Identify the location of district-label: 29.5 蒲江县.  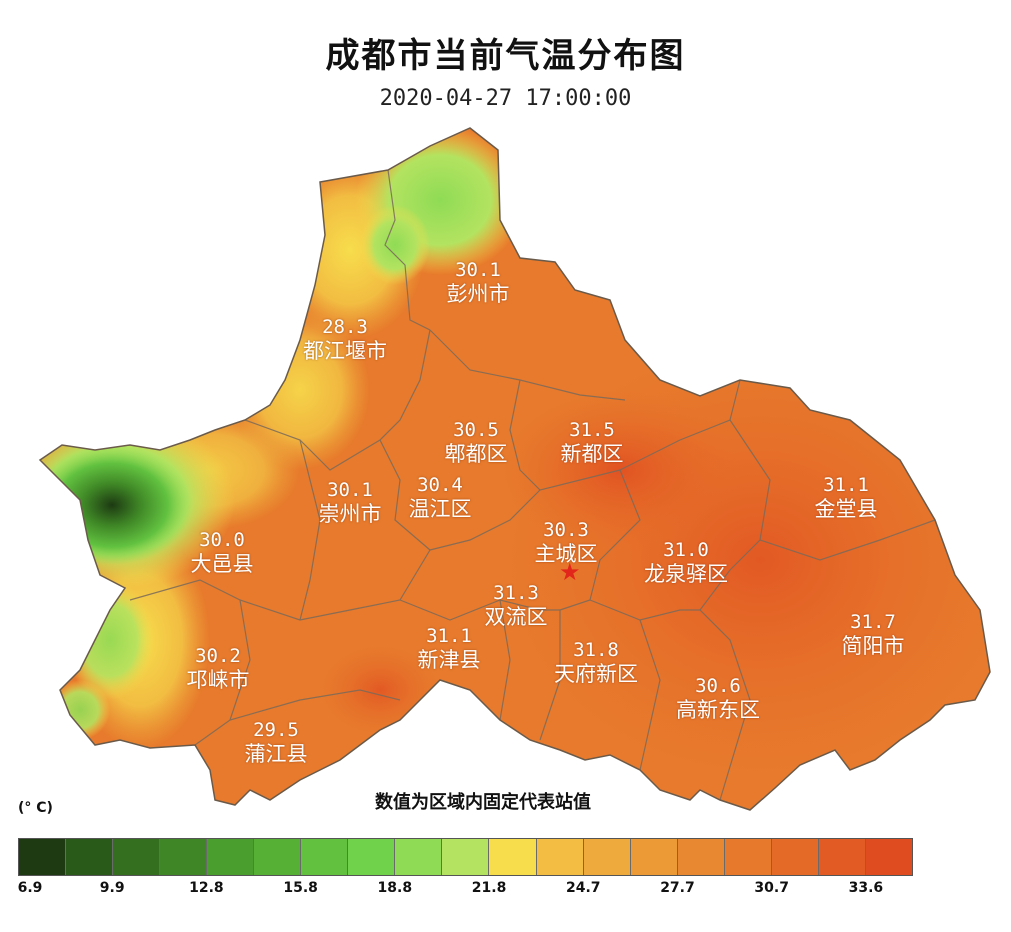
(276, 742).